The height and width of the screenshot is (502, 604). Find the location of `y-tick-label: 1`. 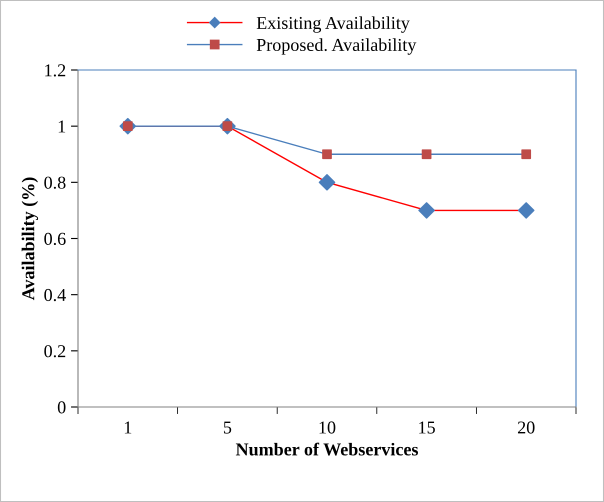

y-tick-label: 1 is located at coordinates (62, 126).